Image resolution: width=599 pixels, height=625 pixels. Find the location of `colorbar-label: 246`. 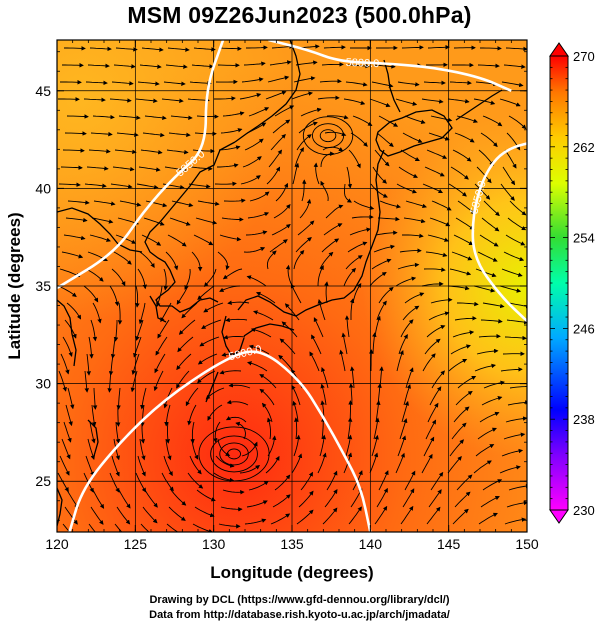

colorbar-label: 246 is located at coordinates (584, 328).